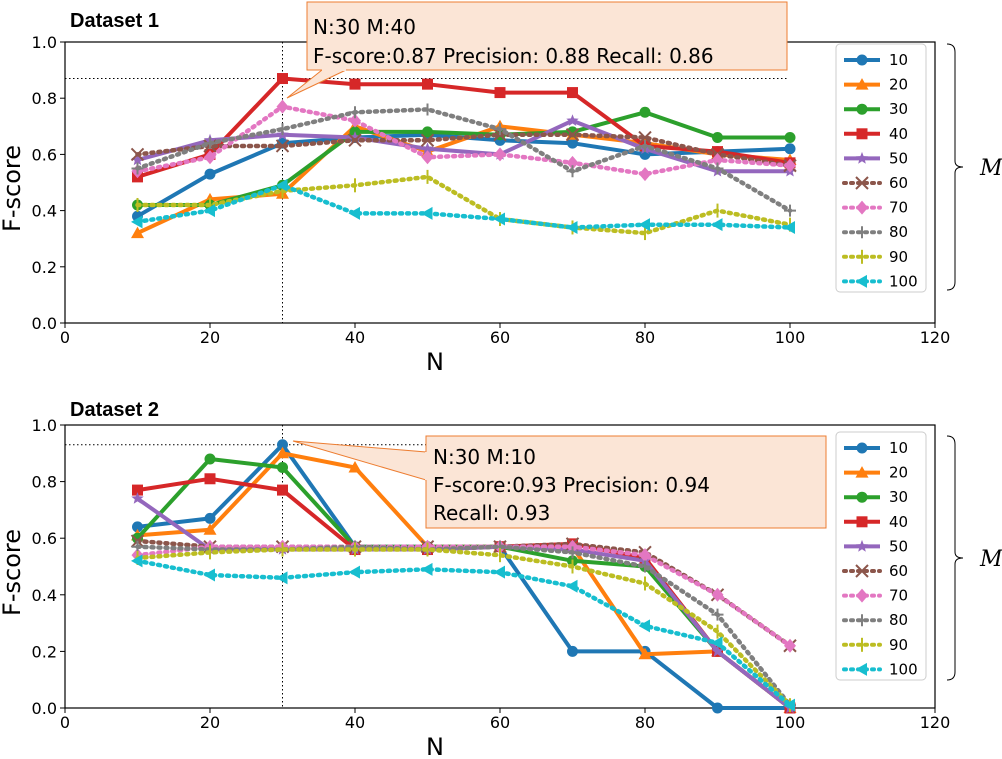  Describe the element at coordinates (355, 722) in the screenshot. I see `x-tick-label: 40` at that location.